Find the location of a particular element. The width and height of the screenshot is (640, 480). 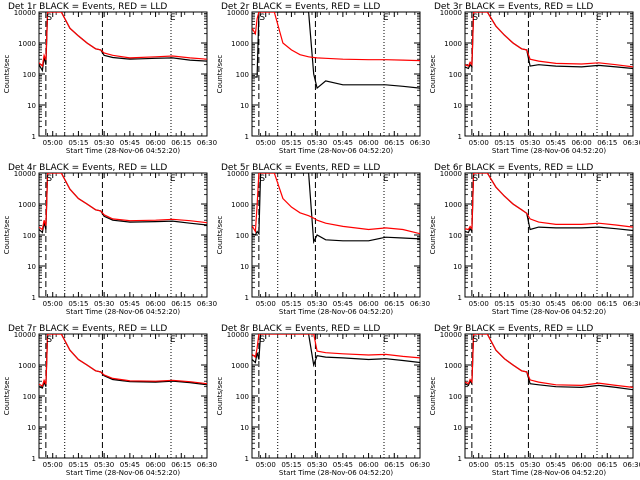

chart-title: Det 4r BLACK = Events, RED = LLD is located at coordinates (87, 168).